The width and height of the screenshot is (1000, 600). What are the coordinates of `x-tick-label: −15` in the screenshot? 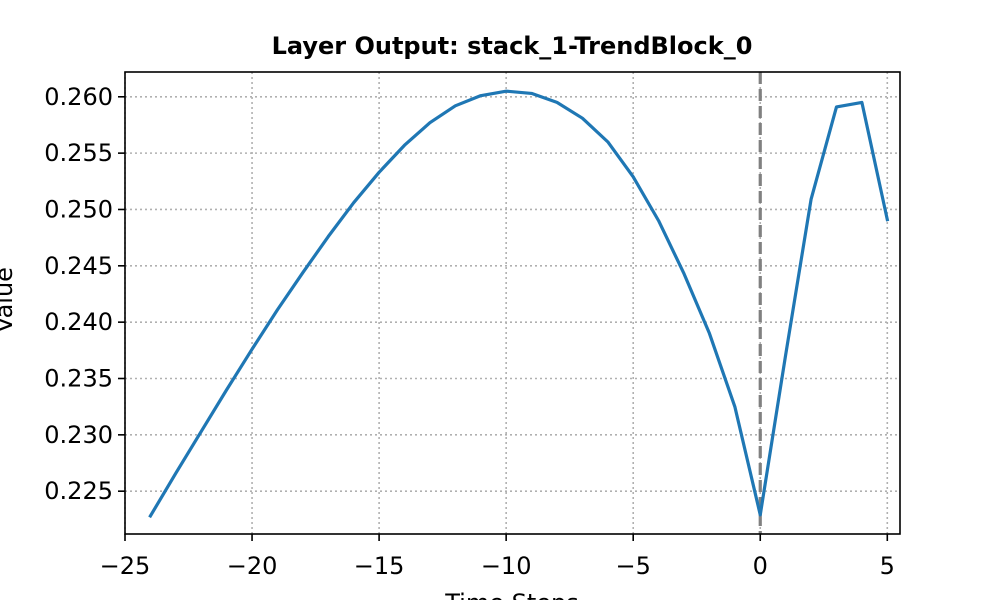 It's located at (379, 566).